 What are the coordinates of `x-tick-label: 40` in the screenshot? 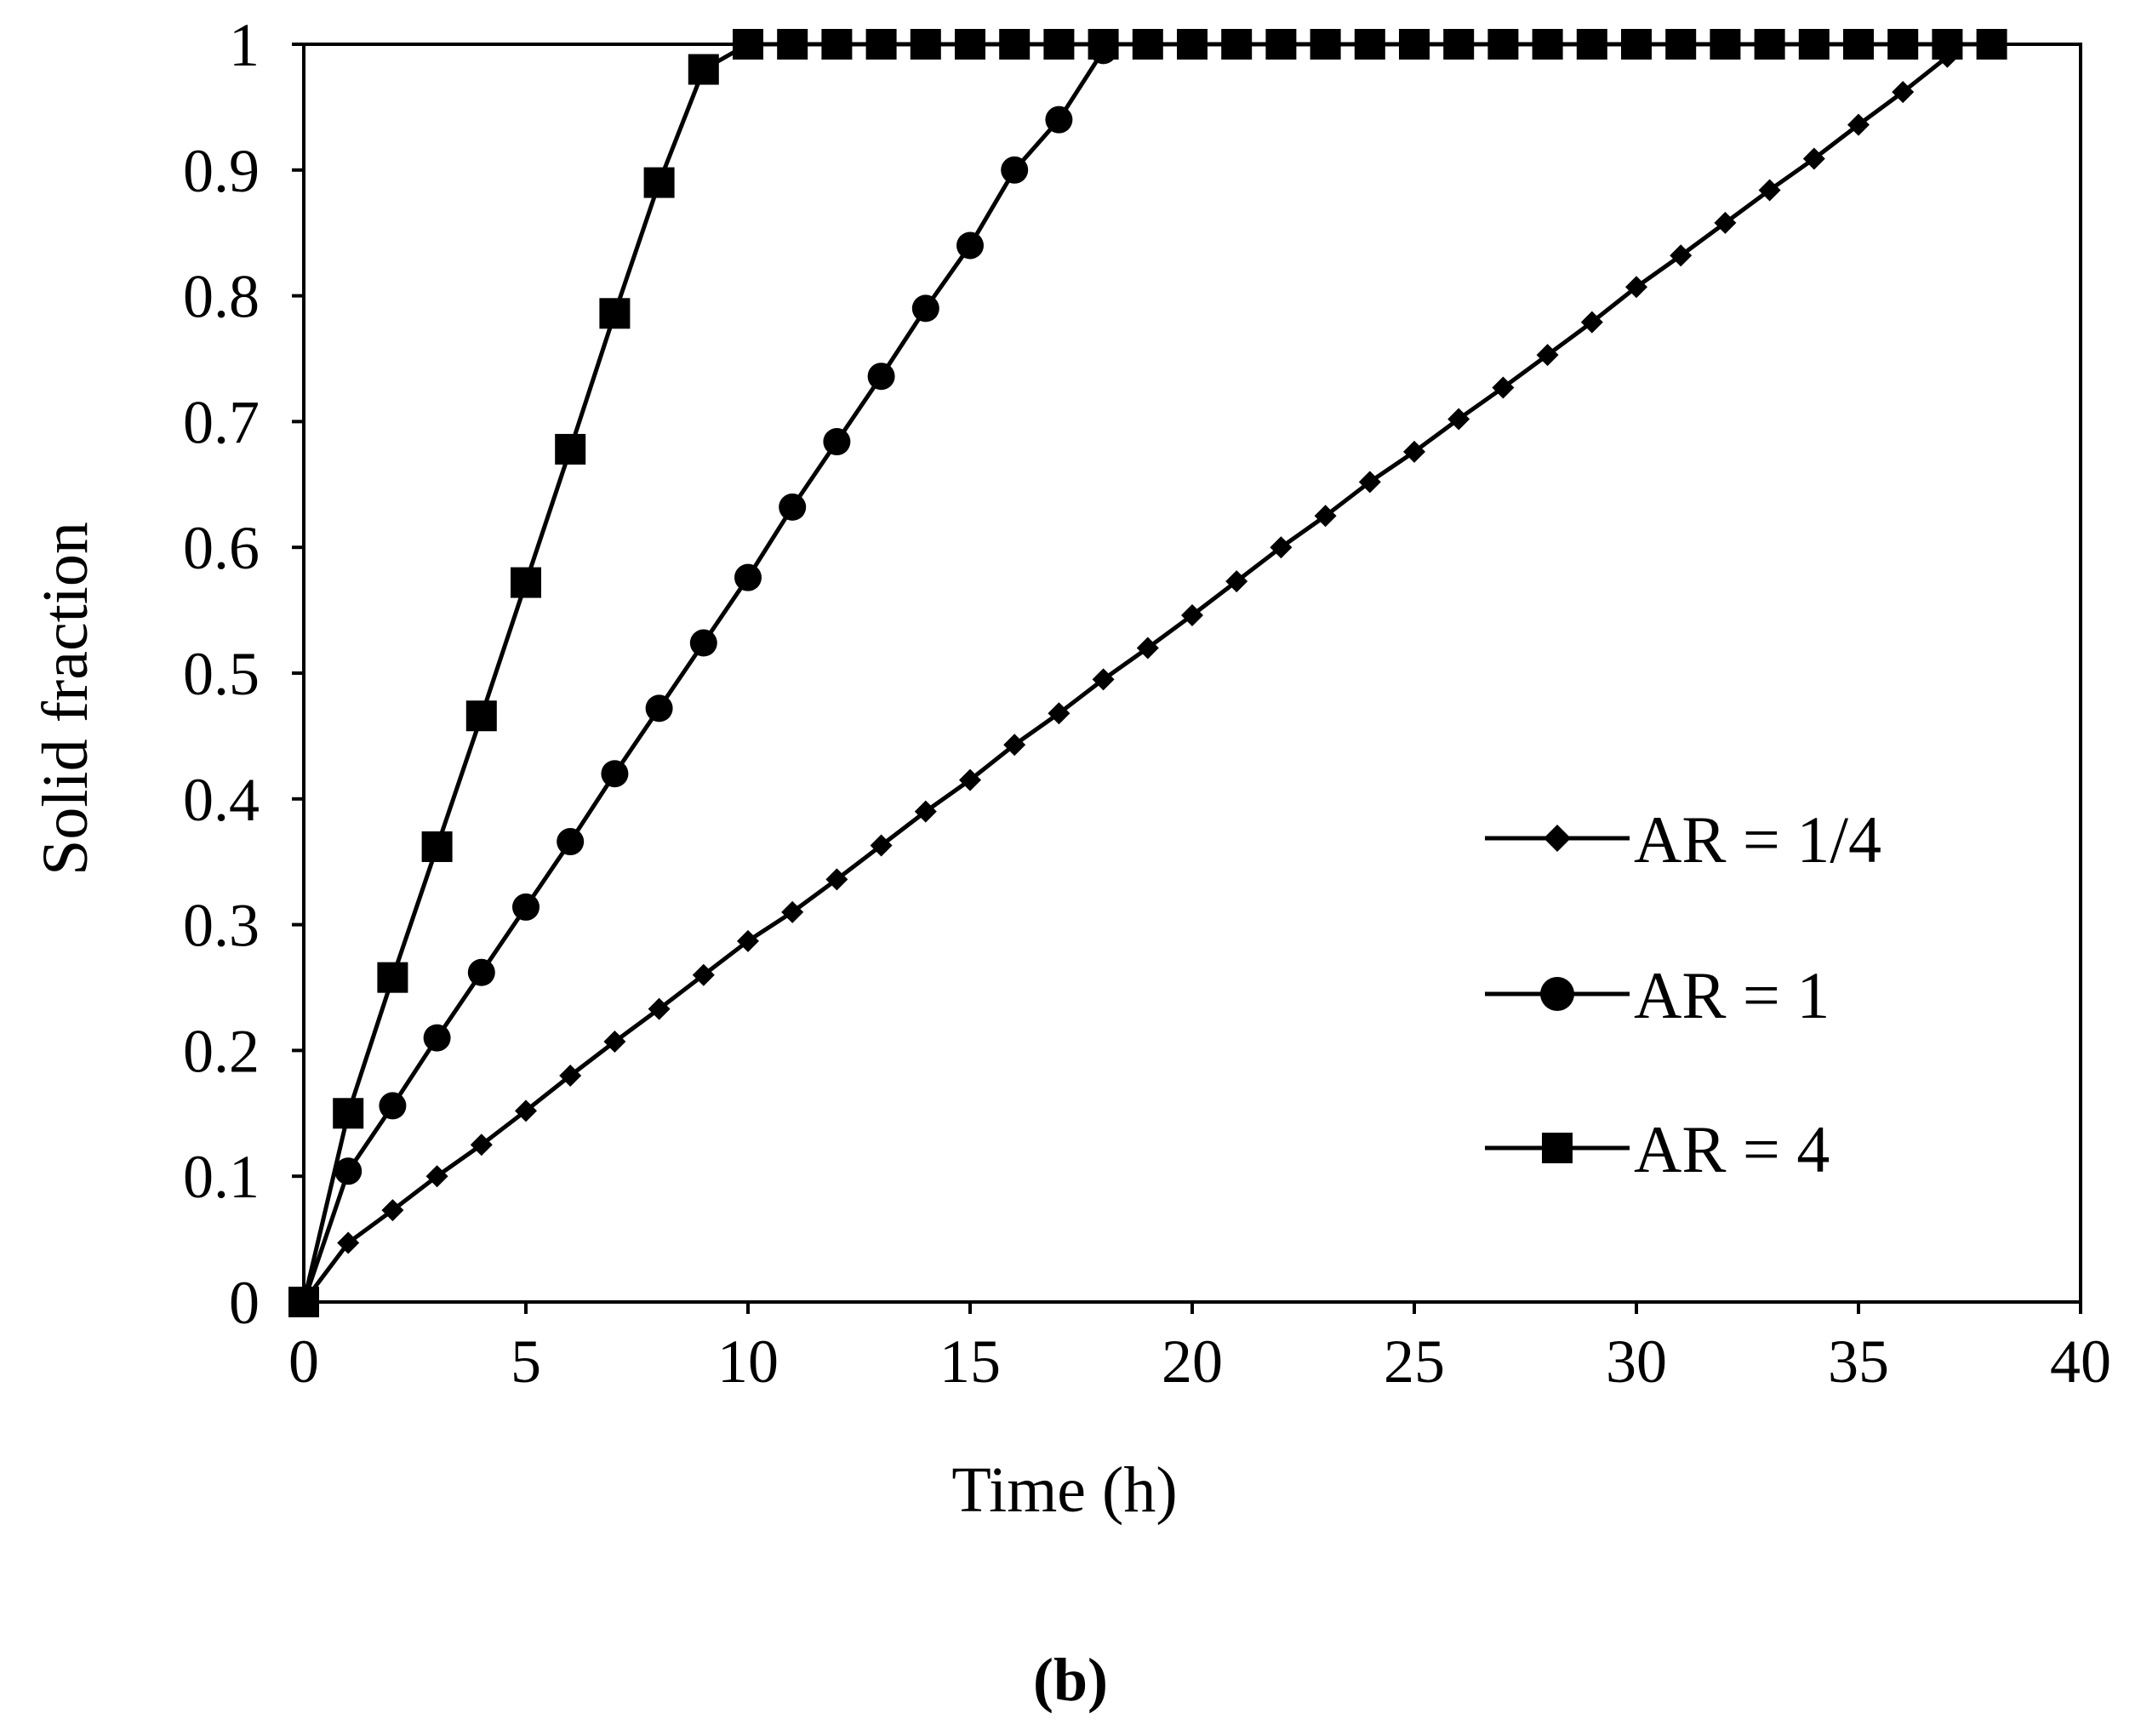 It's located at (2080, 1362).